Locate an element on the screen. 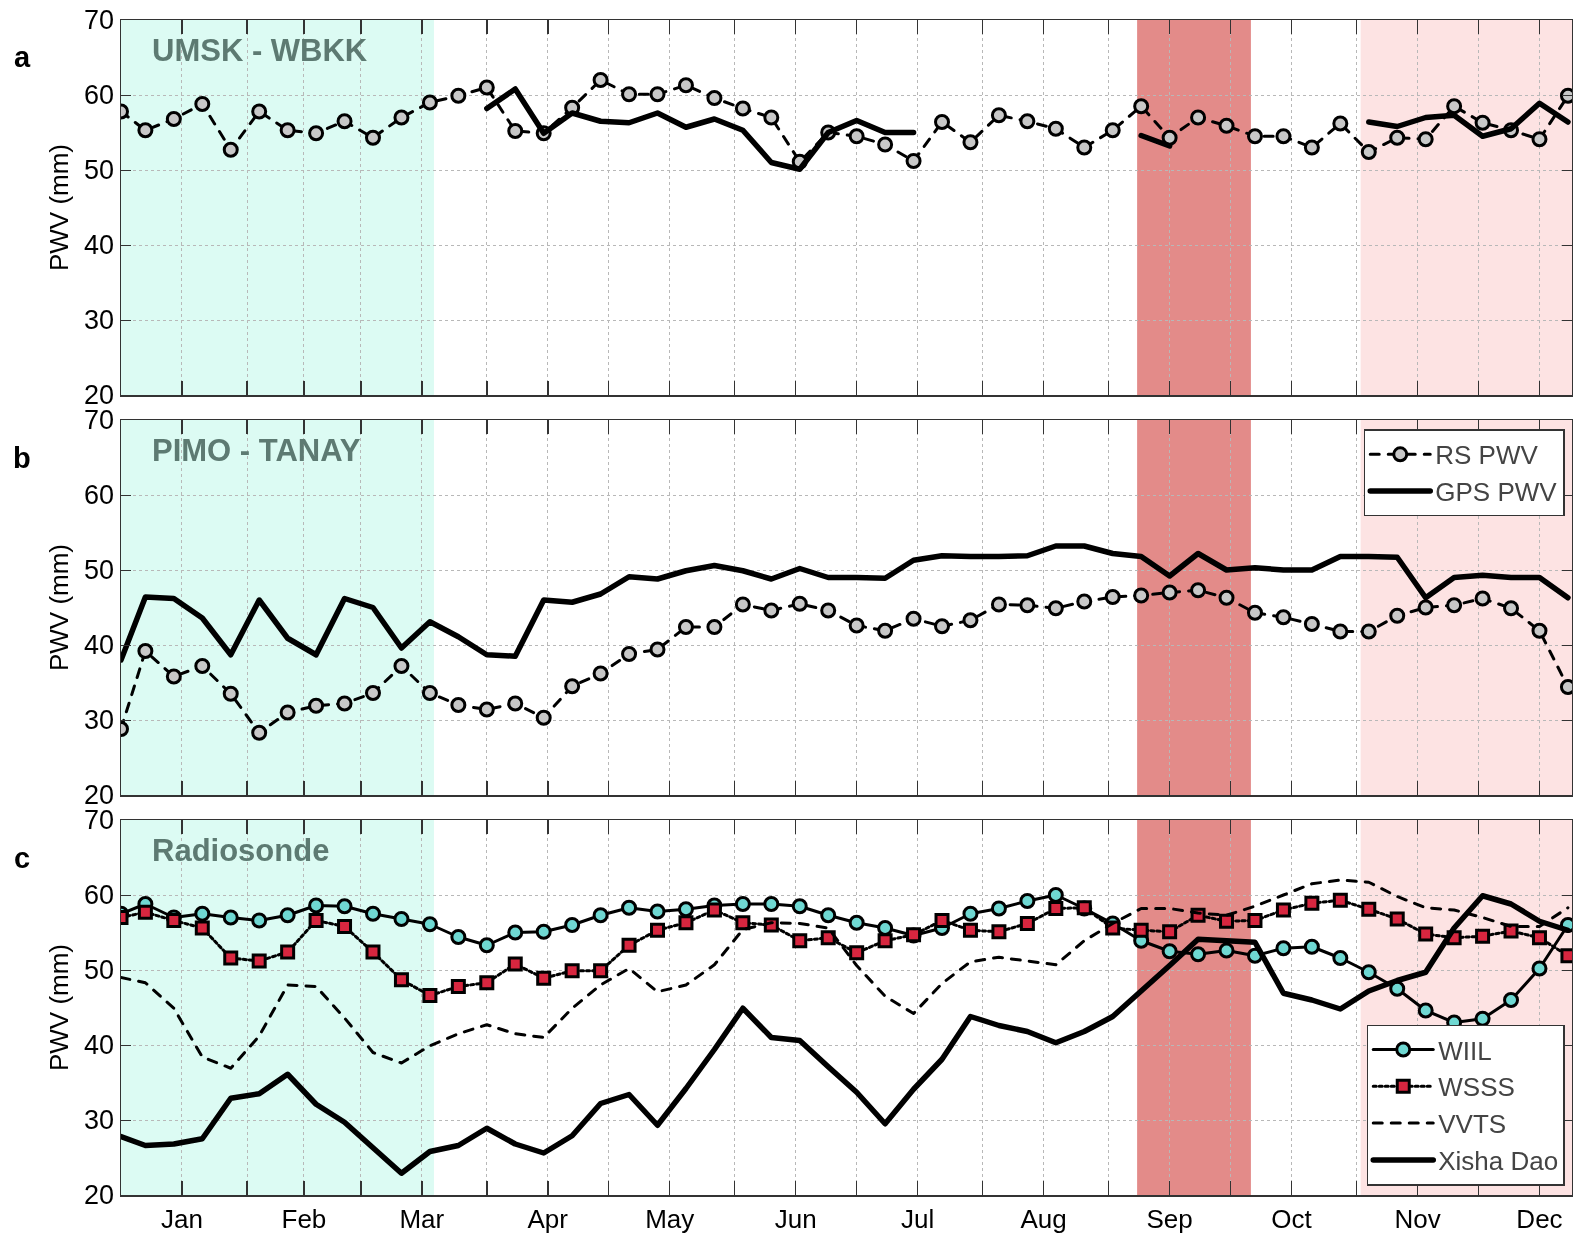 The width and height of the screenshot is (1573, 1243). x-tick-label: Mar is located at coordinates (422, 1218).